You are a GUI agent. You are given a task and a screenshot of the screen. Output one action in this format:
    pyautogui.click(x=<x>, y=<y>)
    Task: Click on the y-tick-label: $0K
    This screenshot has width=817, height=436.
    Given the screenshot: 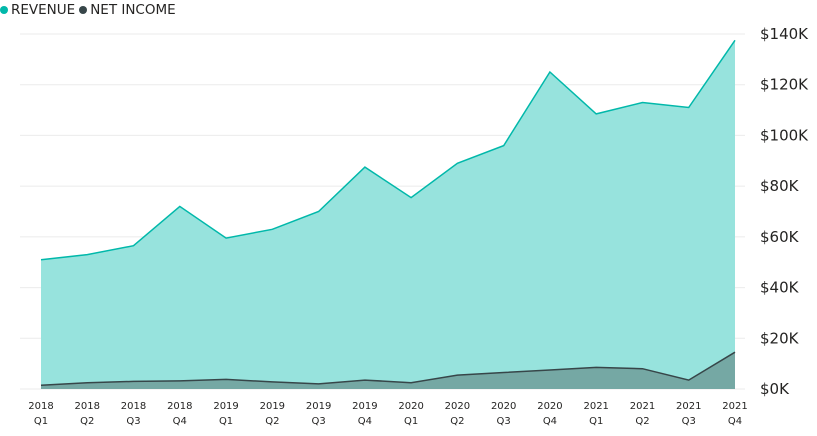 What is the action you would take?
    pyautogui.click(x=775, y=389)
    